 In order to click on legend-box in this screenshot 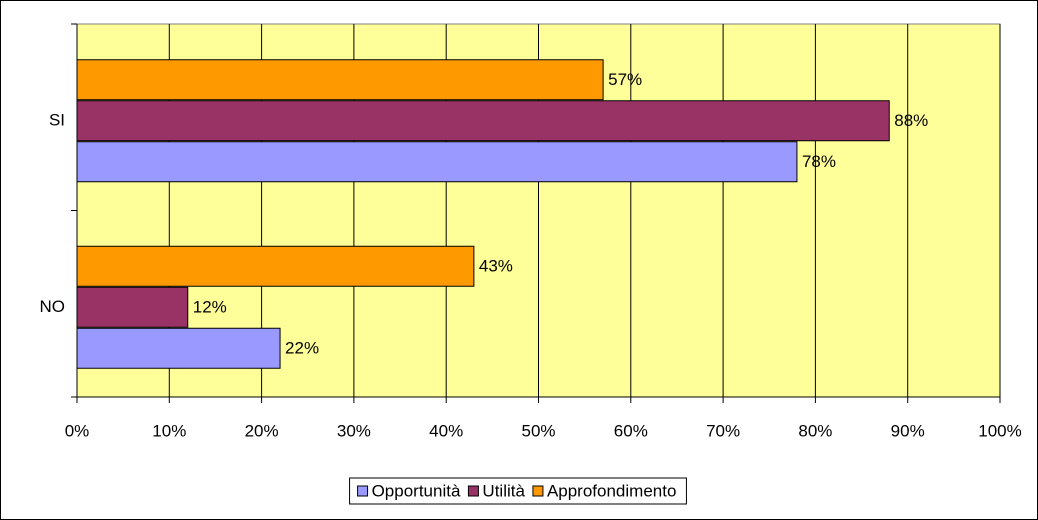, I will do `click(518, 491)`.